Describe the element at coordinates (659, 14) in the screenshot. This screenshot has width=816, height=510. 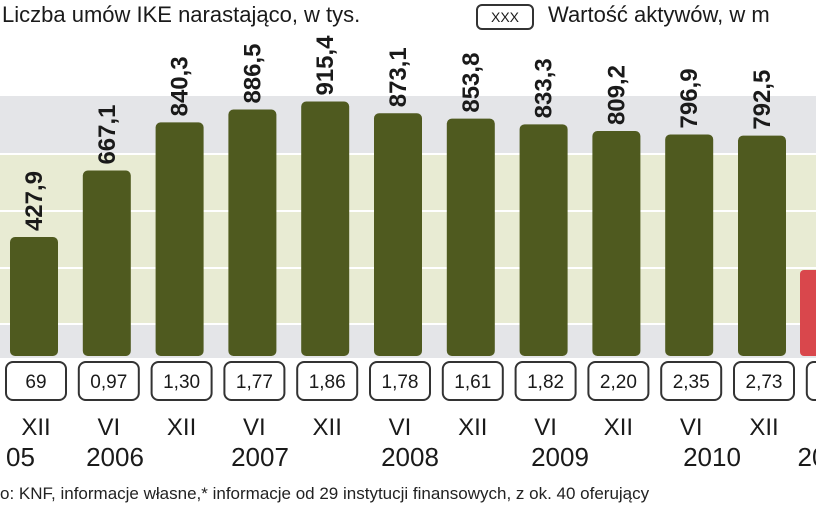
I see `legend-assets: Wartość aktywów, w m` at that location.